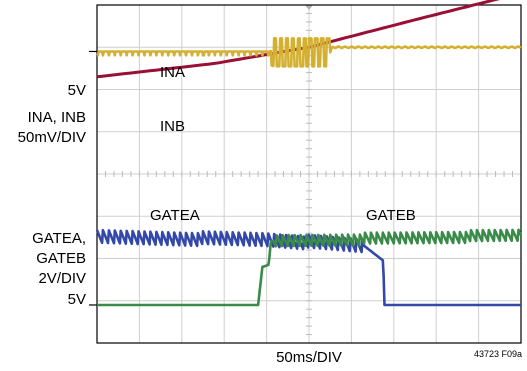 Image resolution: width=527 pixels, height=371 pixels. What do you see at coordinates (77, 90) in the screenshot?
I see `upper-reference-level-label: 5V` at bounding box center [77, 90].